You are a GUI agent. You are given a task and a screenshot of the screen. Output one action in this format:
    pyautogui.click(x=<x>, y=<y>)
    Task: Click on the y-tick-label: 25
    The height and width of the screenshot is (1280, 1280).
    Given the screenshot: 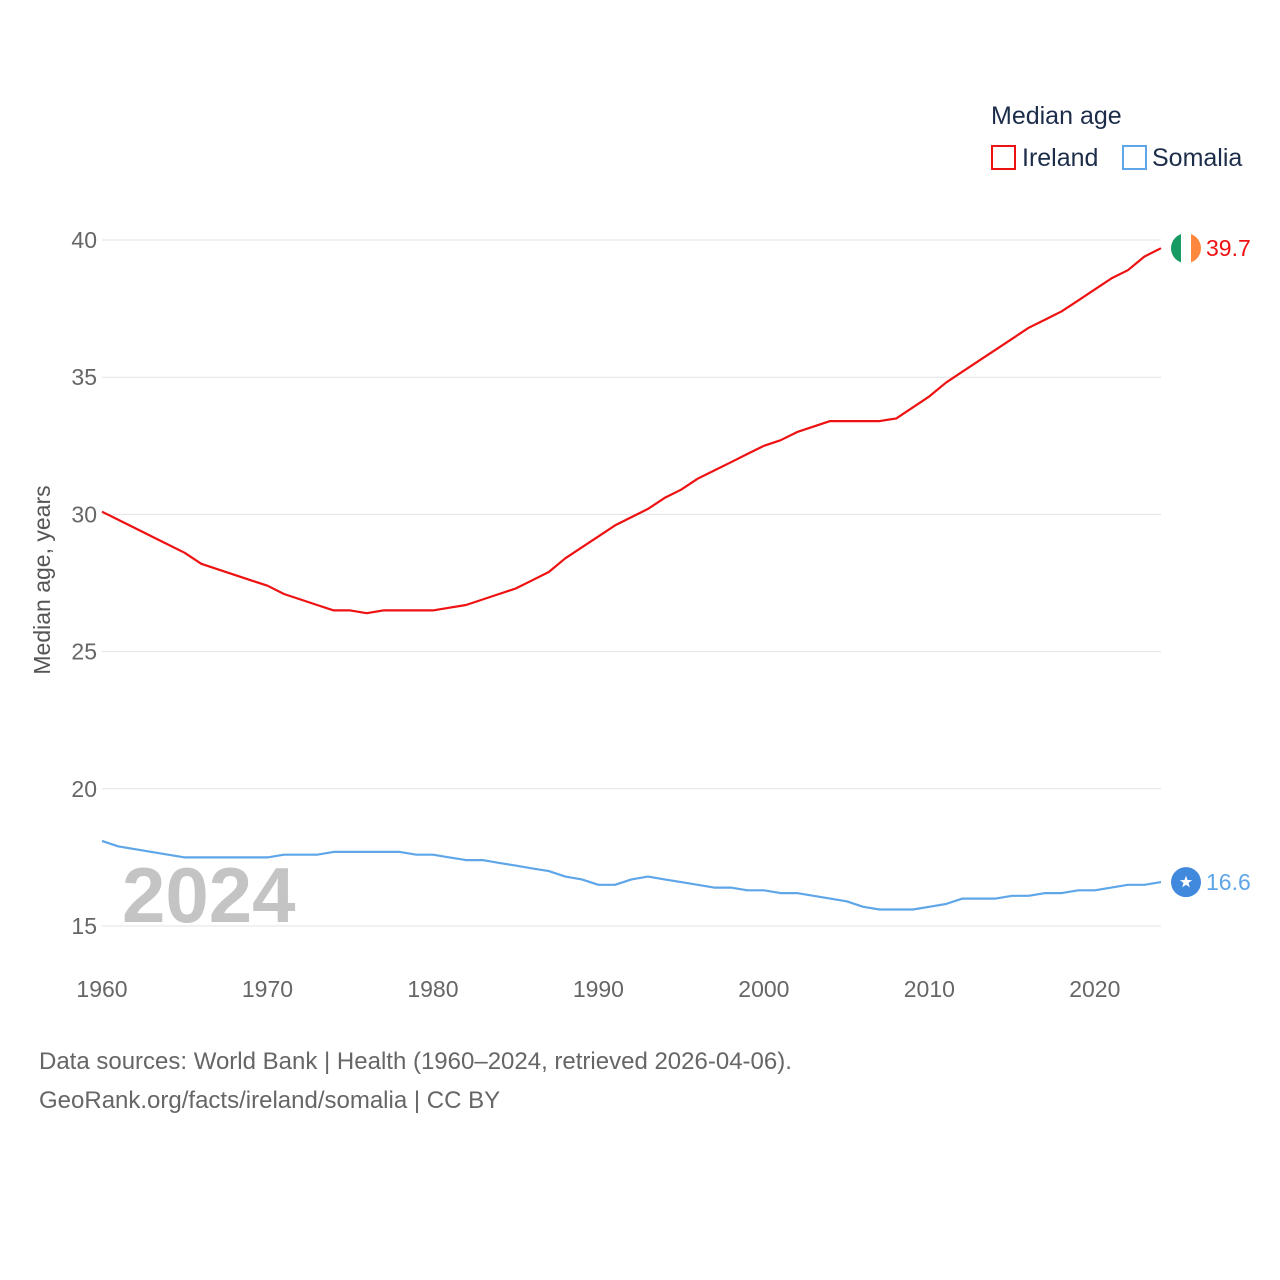 What is the action you would take?
    pyautogui.click(x=84, y=652)
    